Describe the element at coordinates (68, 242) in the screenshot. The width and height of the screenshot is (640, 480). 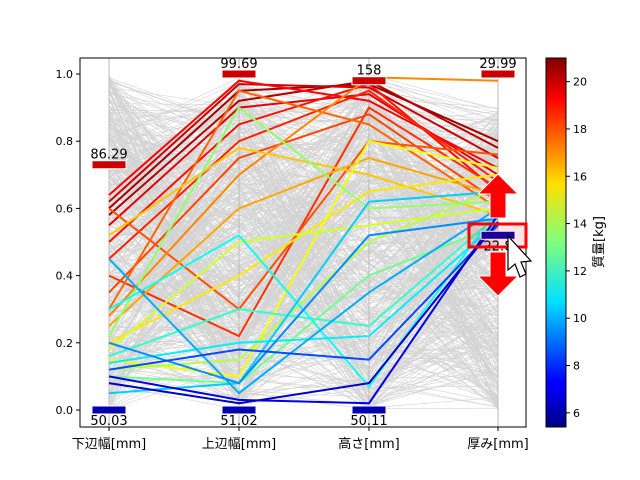
I see `y-ticks: 0.0 0.2 0.4 0.6 0.8 1.0` at that location.